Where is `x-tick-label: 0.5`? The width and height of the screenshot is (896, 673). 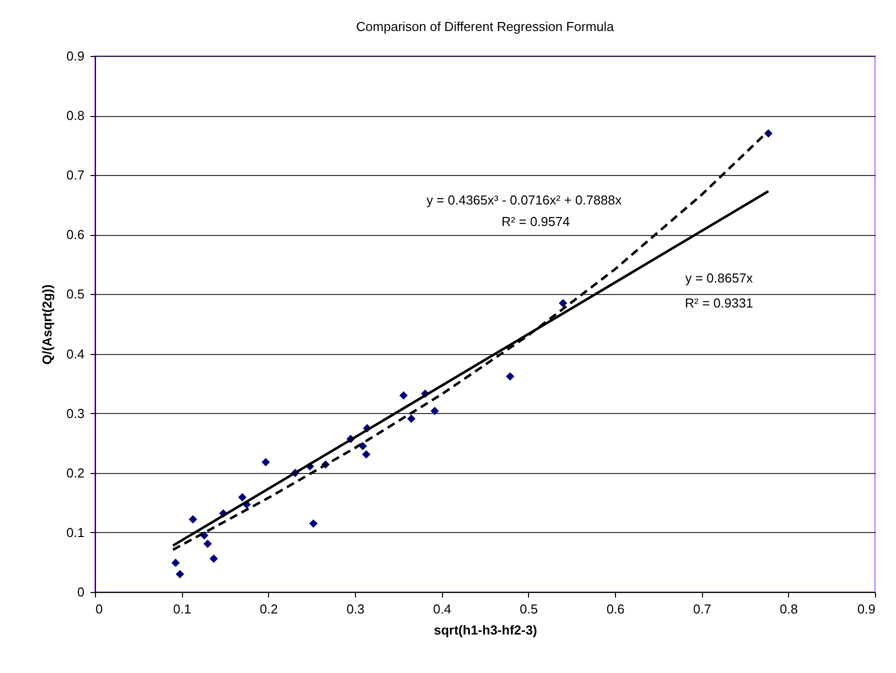 x-tick-label: 0.5 is located at coordinates (529, 609).